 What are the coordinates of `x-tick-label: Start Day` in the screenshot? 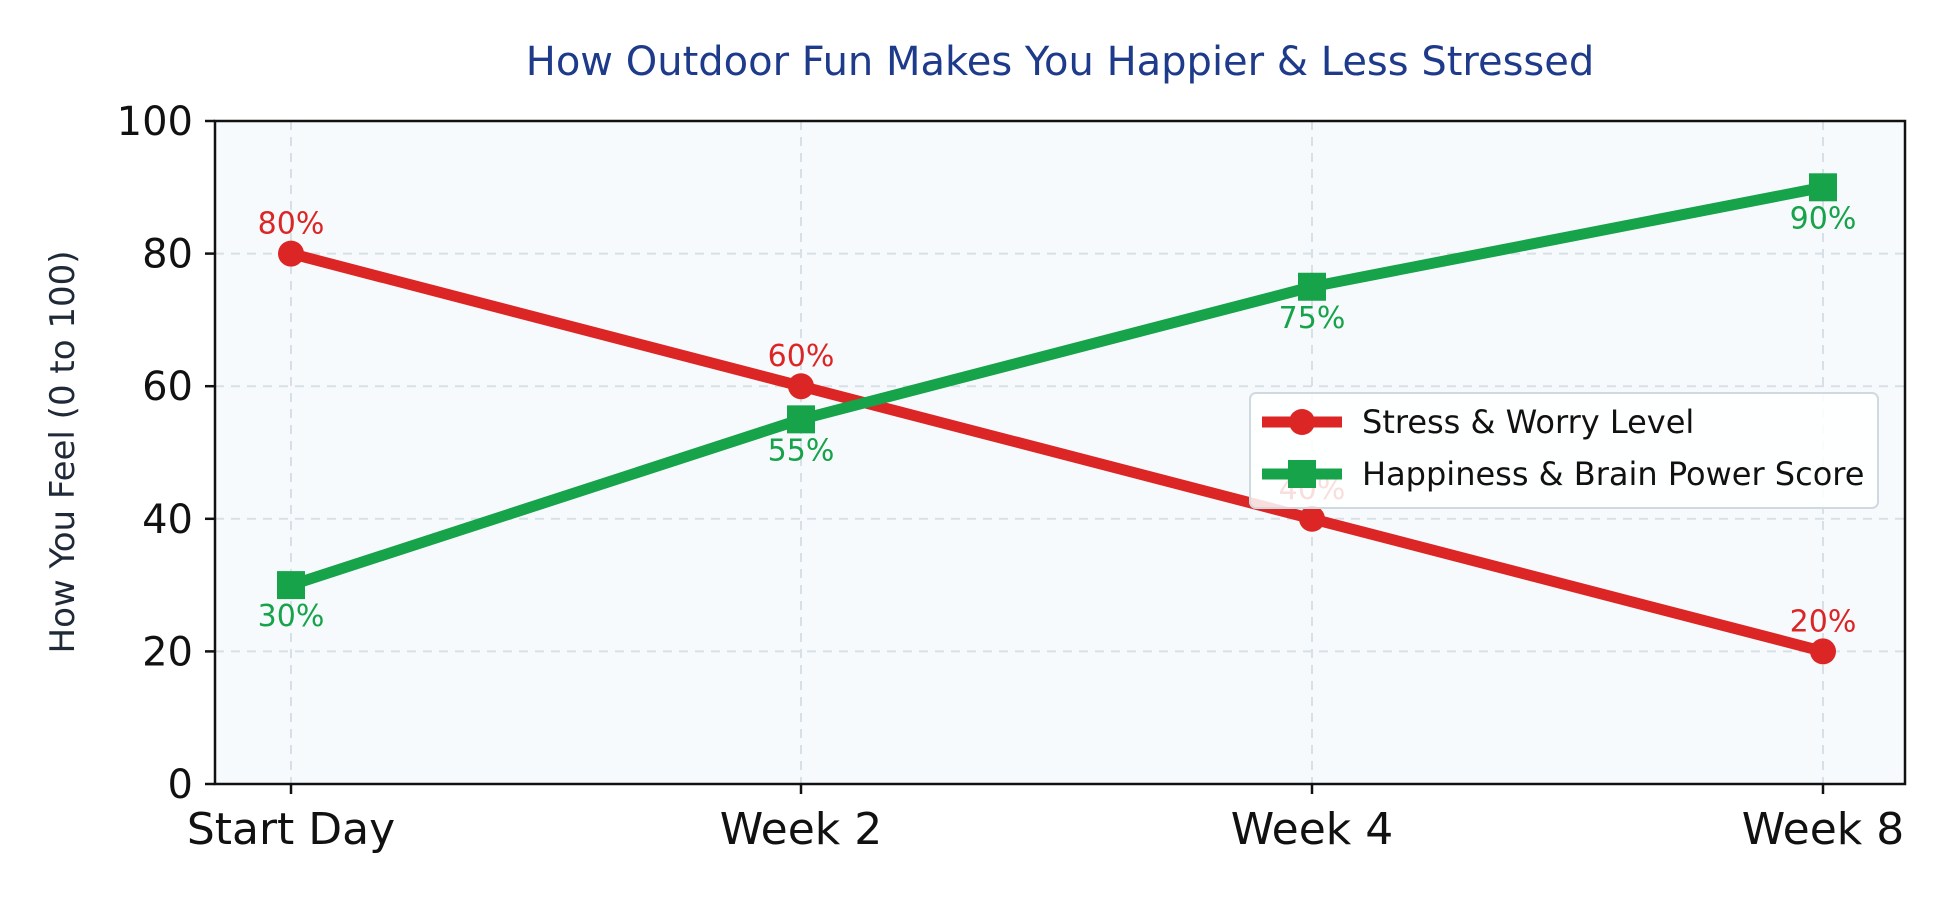 It's located at (291, 829).